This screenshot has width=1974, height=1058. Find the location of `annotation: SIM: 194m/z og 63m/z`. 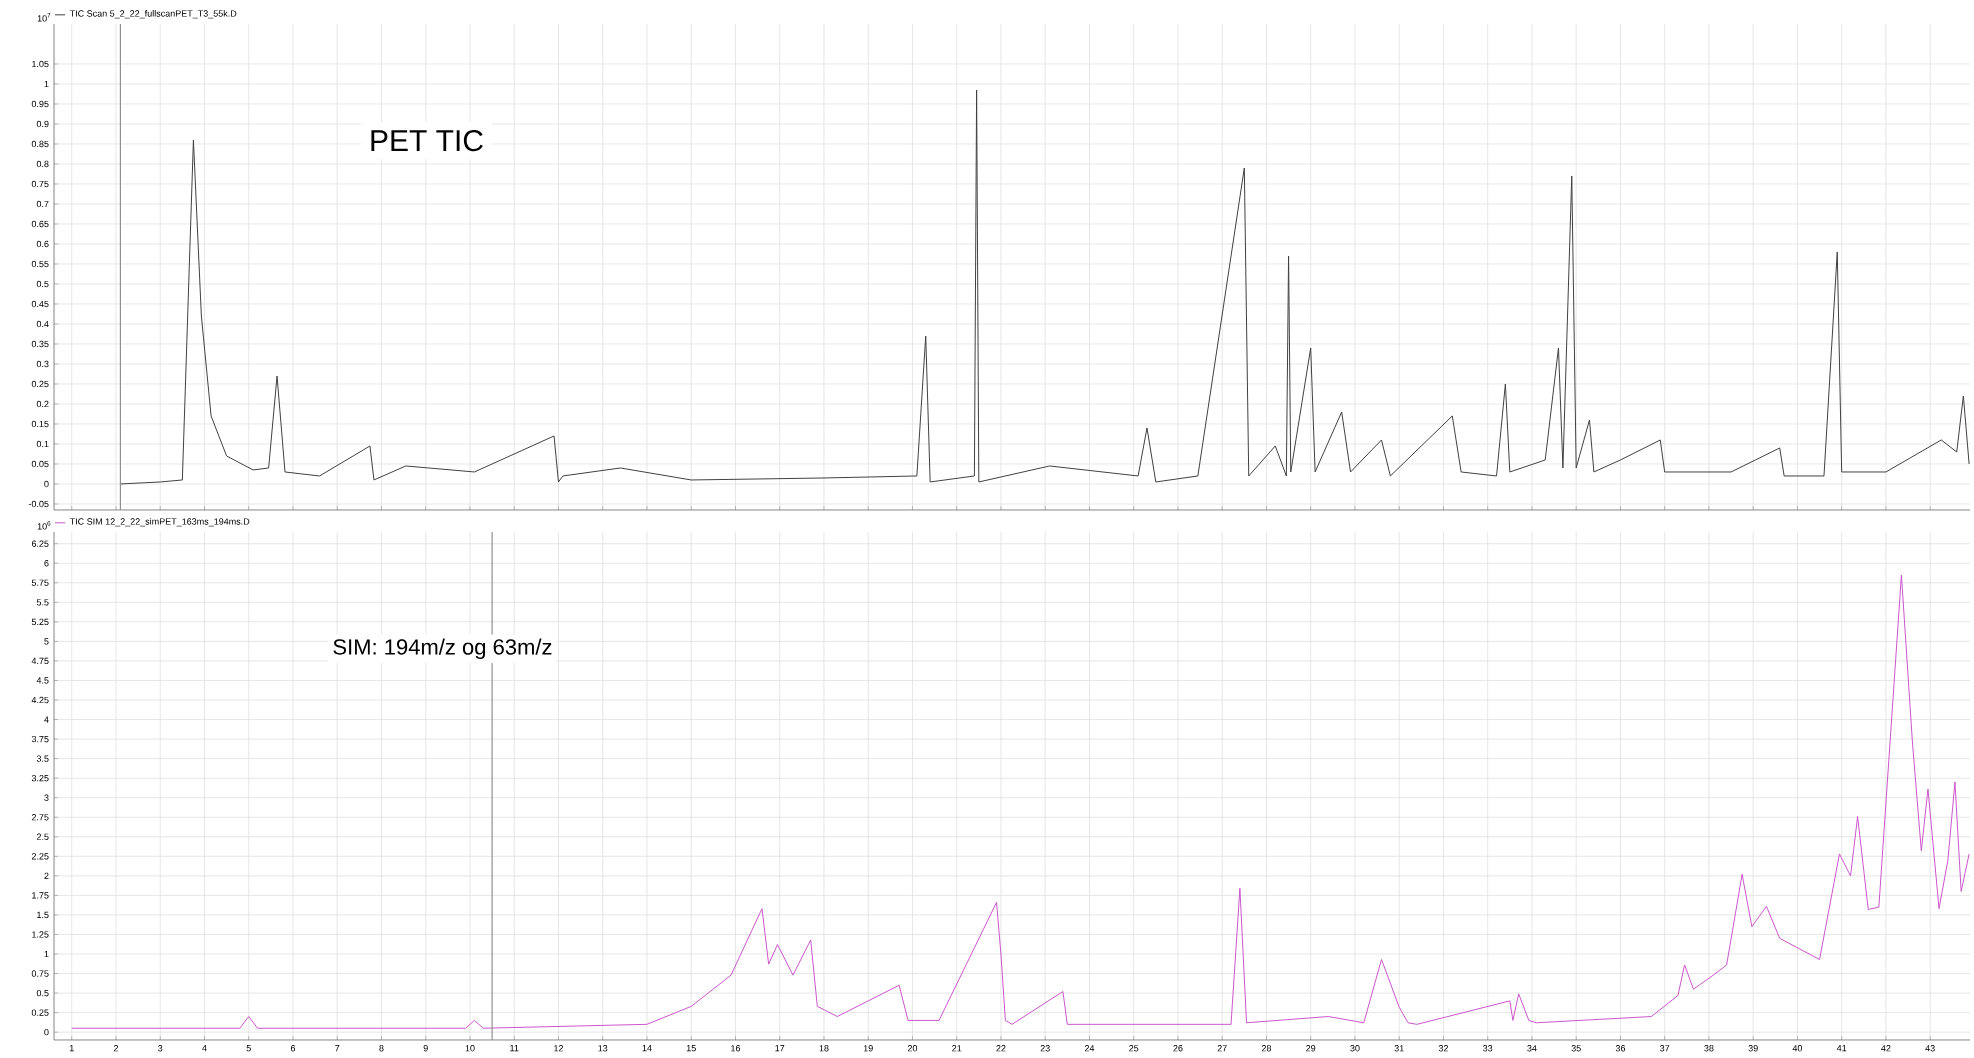

annotation: SIM: 194m/z og 63m/z is located at coordinates (442, 649).